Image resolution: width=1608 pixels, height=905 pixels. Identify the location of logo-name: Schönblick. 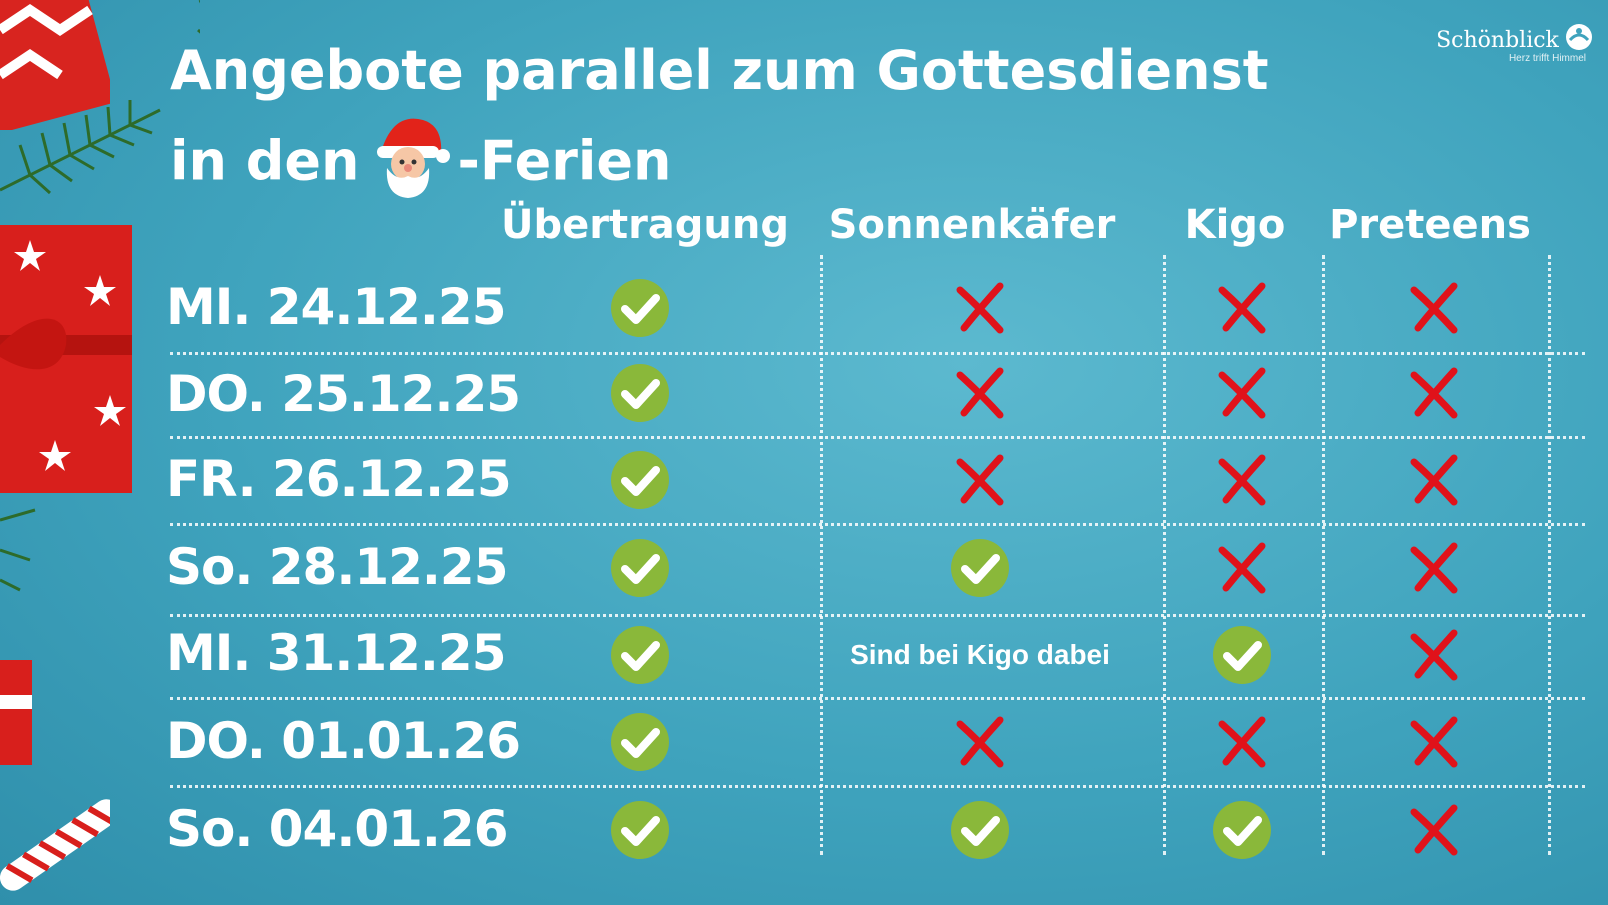
(1497, 40).